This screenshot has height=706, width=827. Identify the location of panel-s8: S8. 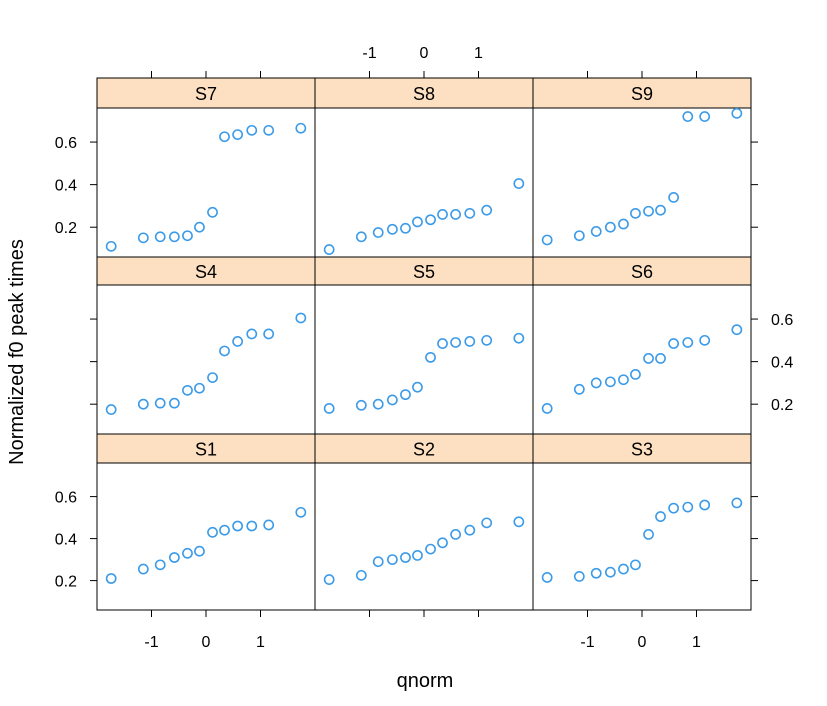
(424, 167).